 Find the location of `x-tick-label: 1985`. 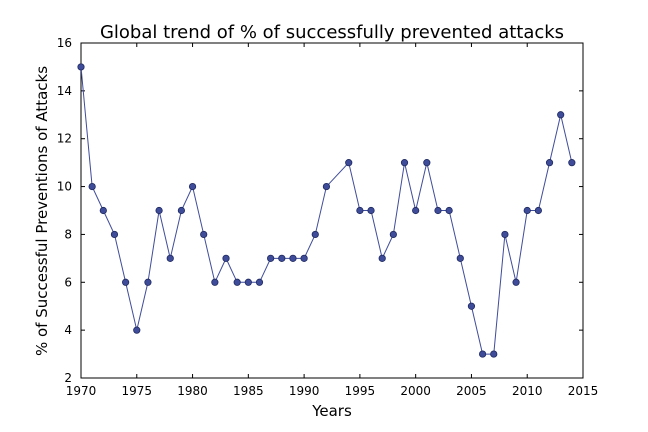

x-tick-label: 1985 is located at coordinates (248, 391).